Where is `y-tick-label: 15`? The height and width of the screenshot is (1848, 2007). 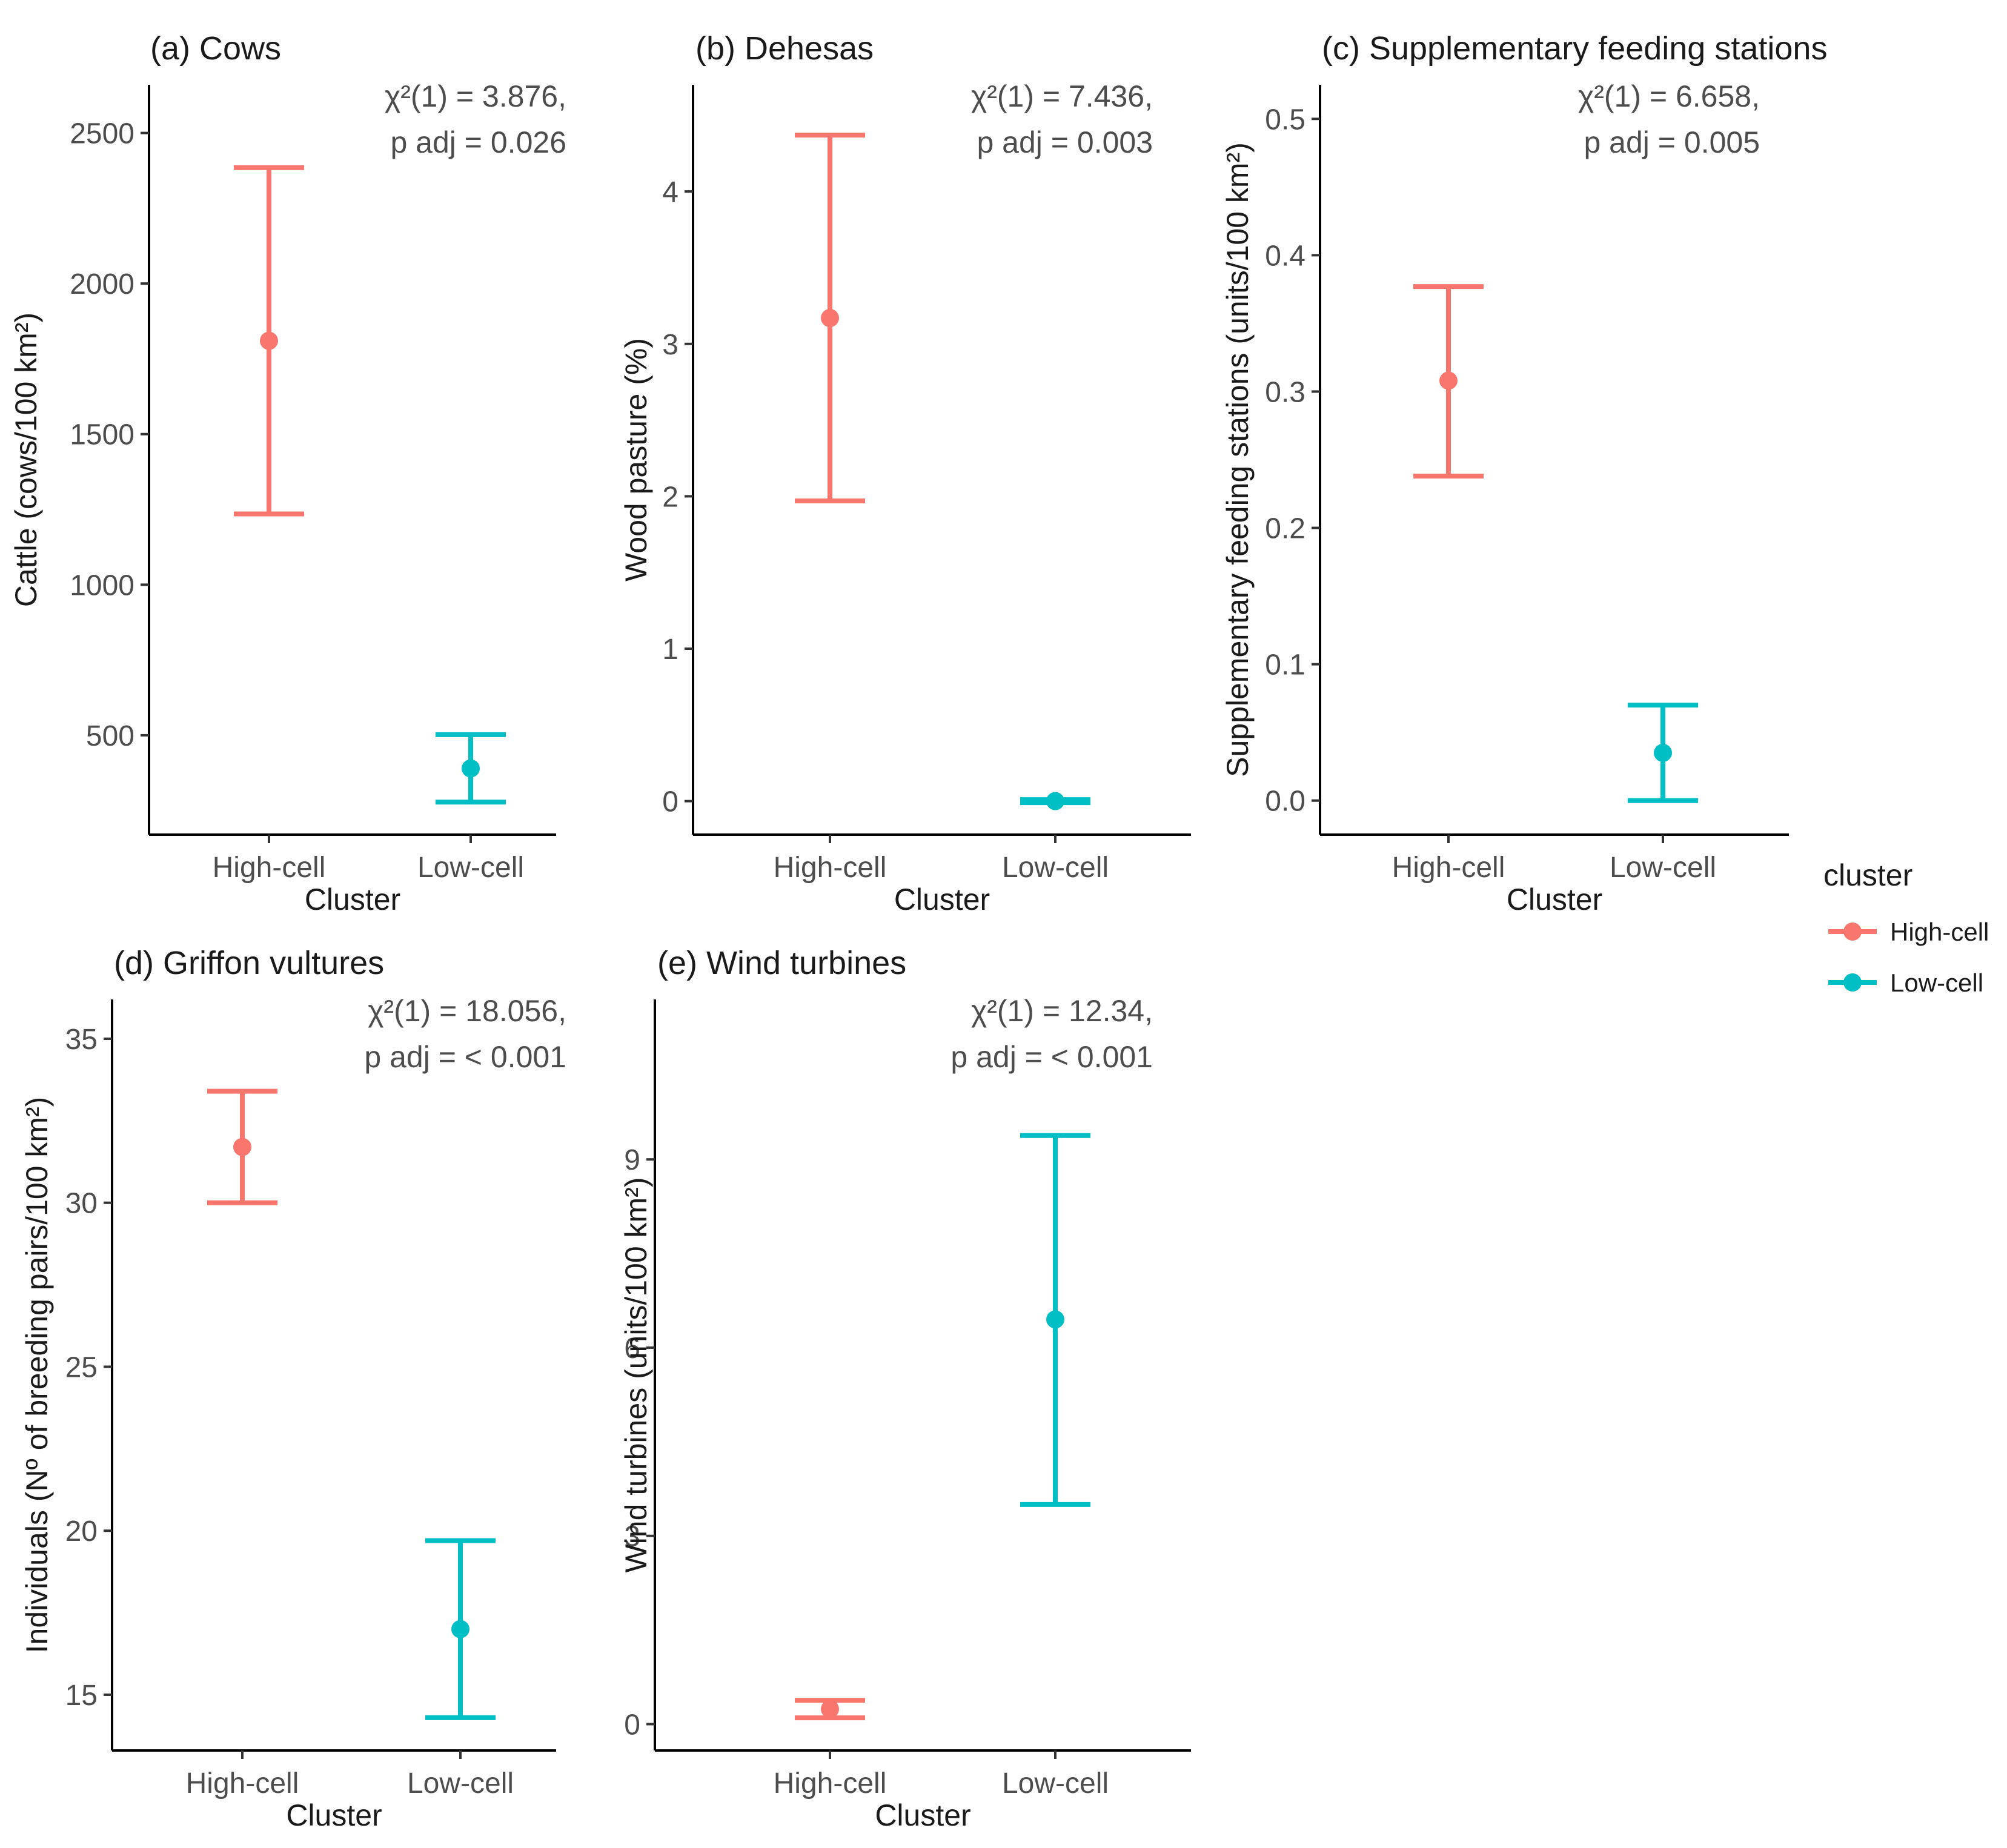
y-tick-label: 15 is located at coordinates (81, 1696).